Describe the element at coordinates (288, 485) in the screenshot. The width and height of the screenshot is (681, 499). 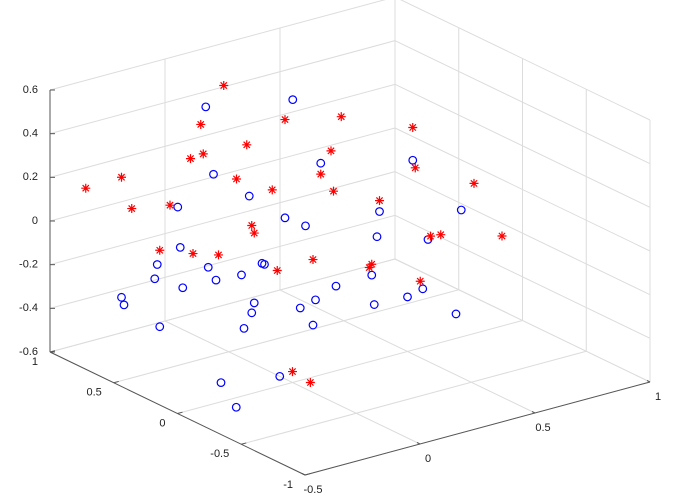
I see `y-tick-label: -1` at that location.